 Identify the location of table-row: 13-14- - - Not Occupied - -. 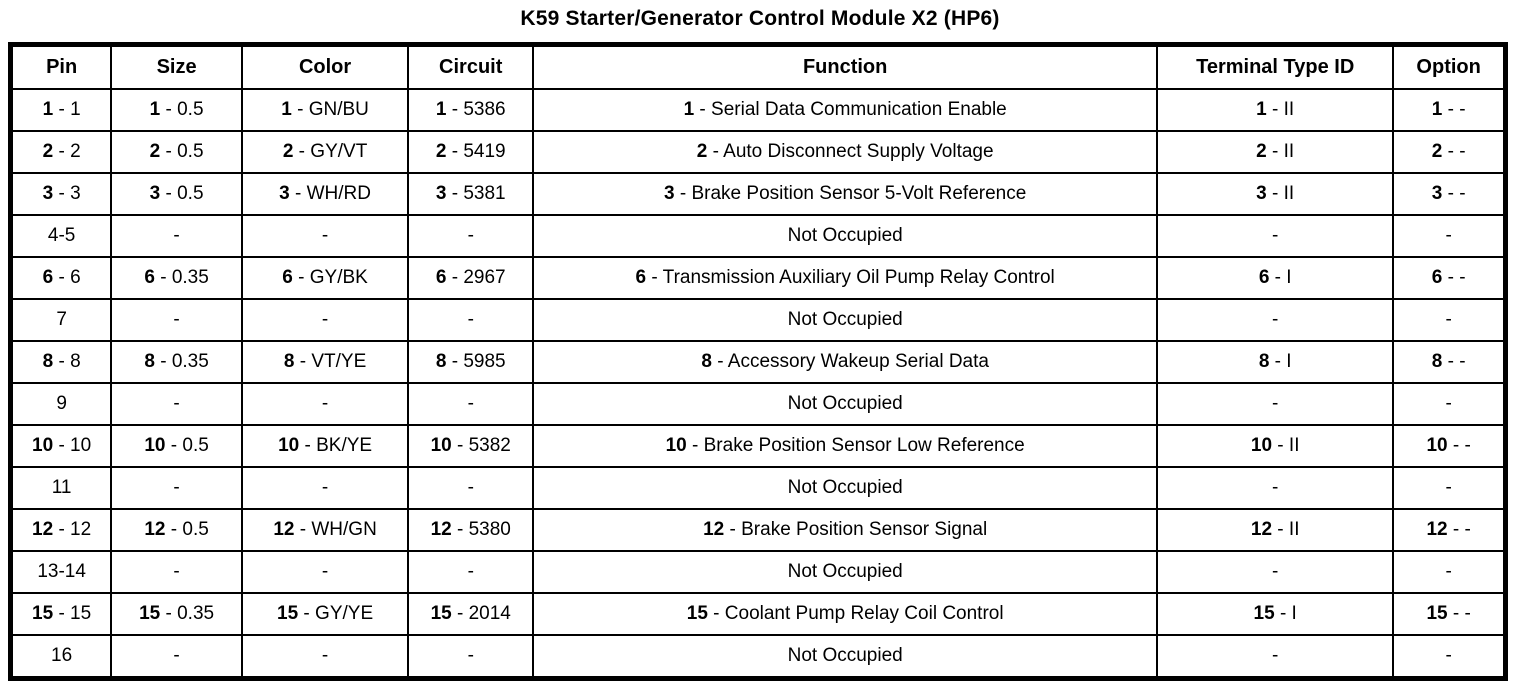
(758, 572).